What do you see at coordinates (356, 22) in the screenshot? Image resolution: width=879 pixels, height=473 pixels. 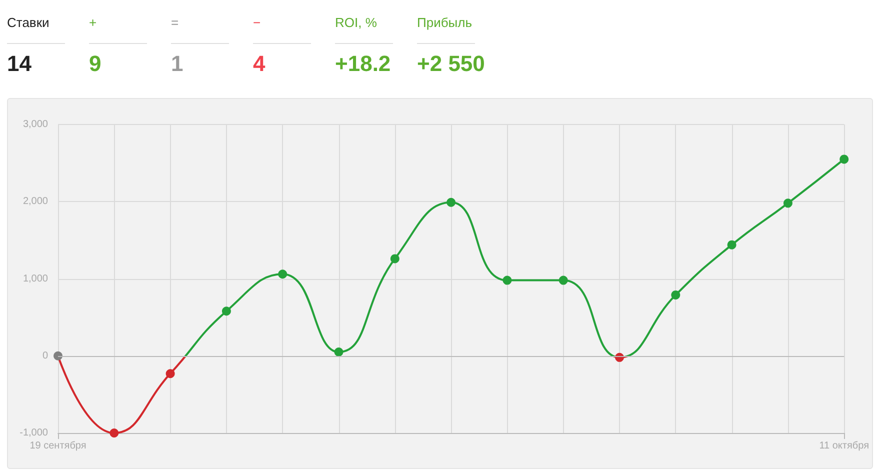 I see `category-label: ROI, %` at bounding box center [356, 22].